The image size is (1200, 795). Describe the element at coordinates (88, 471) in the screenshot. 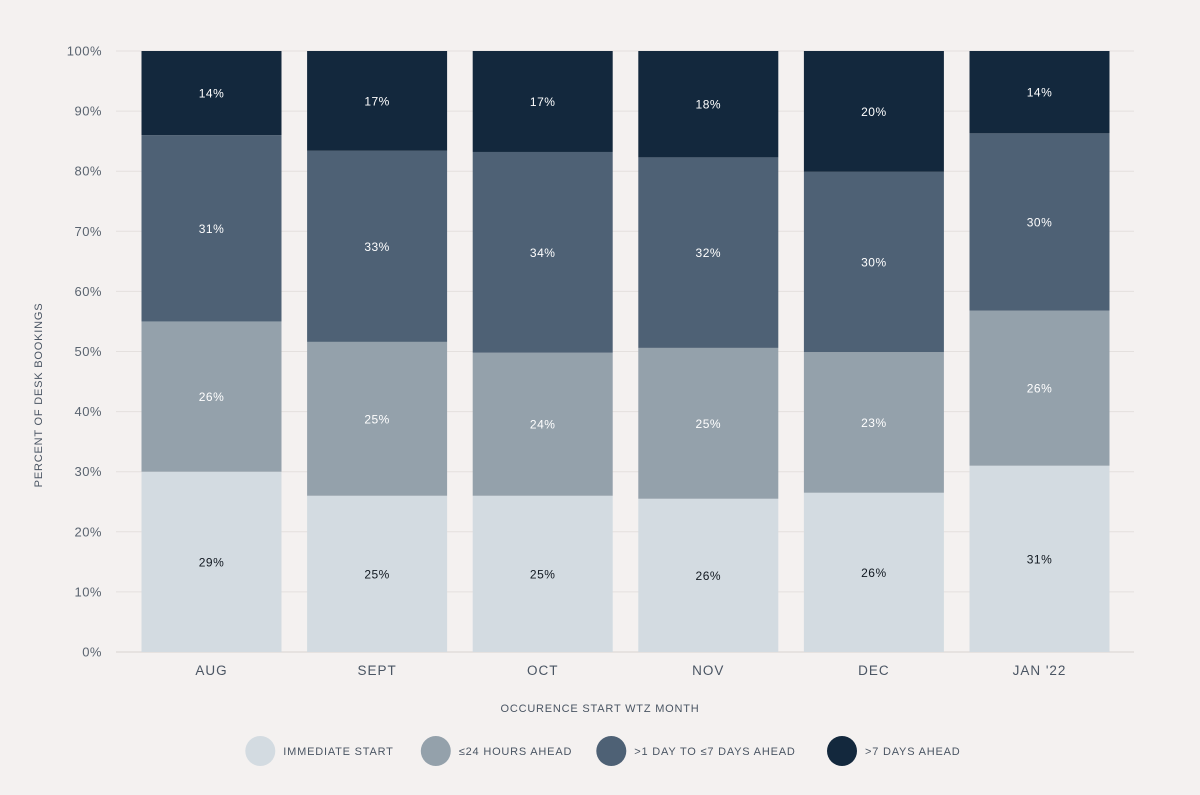

I see `y-tick-label: 30%` at that location.